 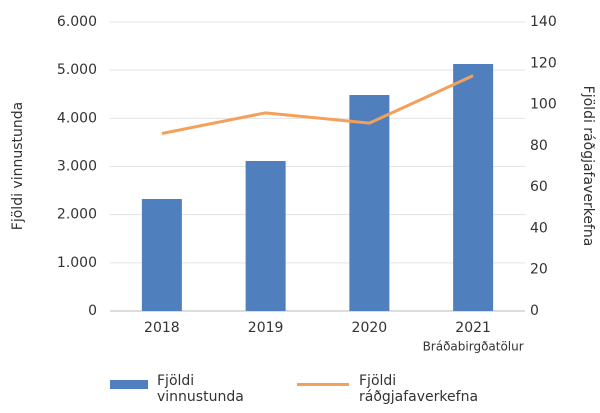 What do you see at coordinates (543, 63) in the screenshot?
I see `y2-tick-label: 120` at bounding box center [543, 63].